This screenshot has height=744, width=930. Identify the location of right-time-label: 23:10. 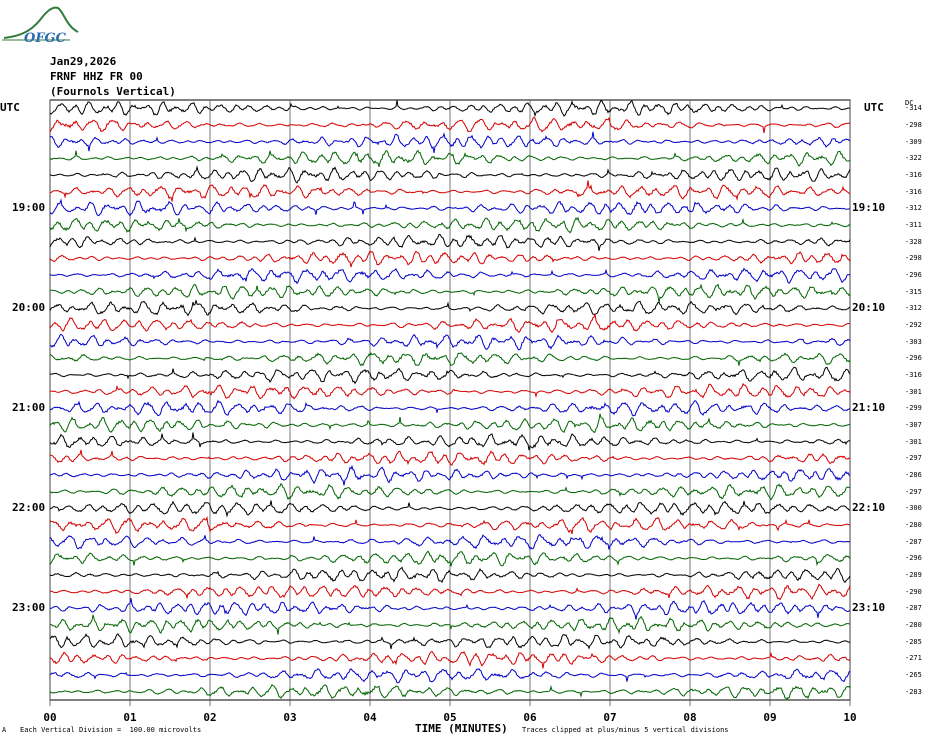
(869, 608).